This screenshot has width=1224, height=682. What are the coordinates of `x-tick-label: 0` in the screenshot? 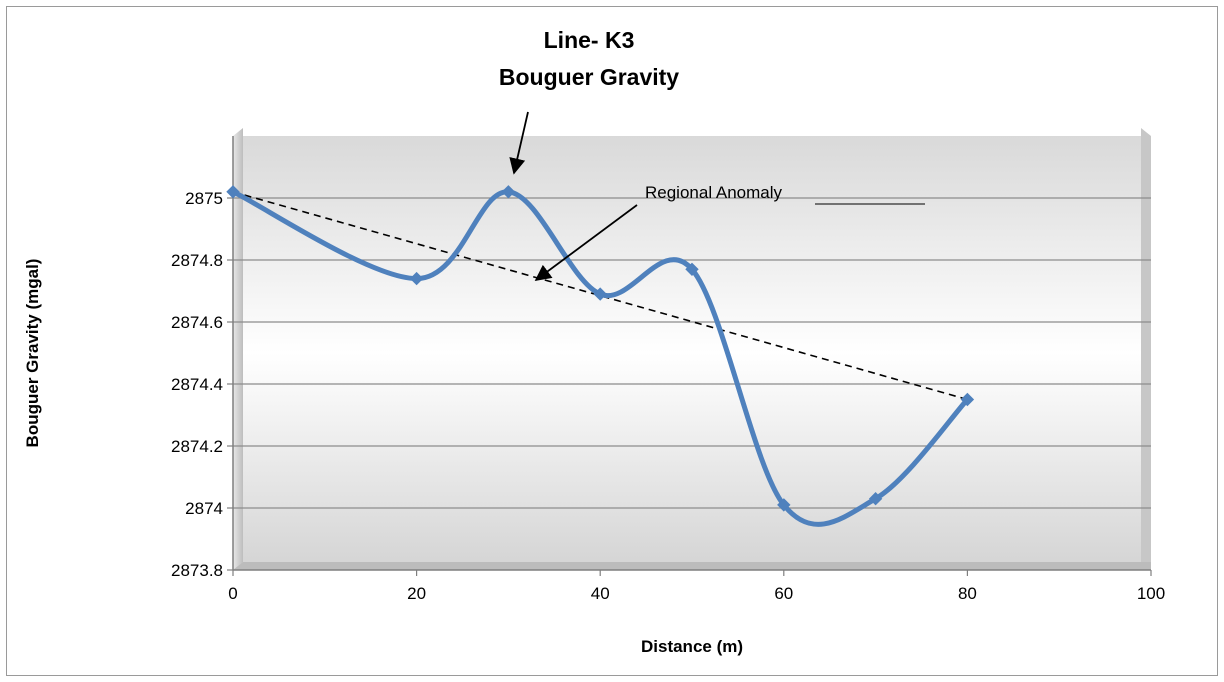 It's located at (232, 593).